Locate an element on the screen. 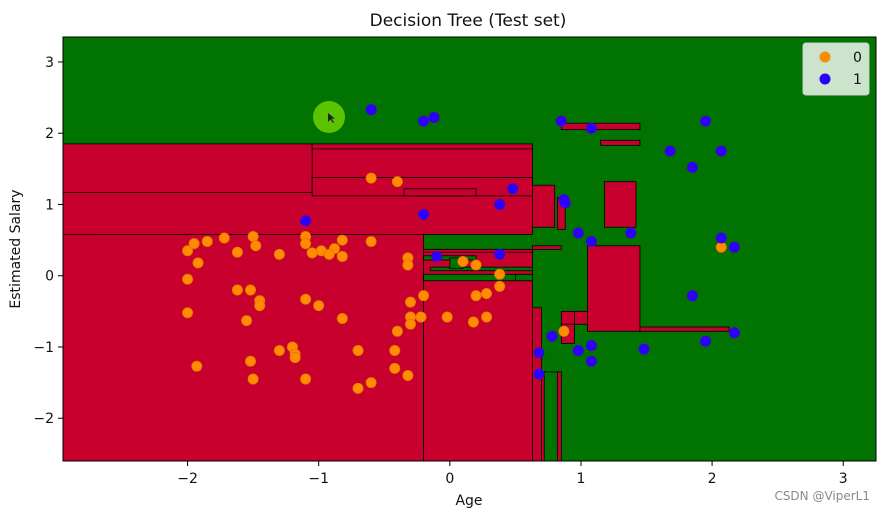 Image resolution: width=884 pixels, height=513 pixels. mouse-pointer-icon is located at coordinates (331, 118).